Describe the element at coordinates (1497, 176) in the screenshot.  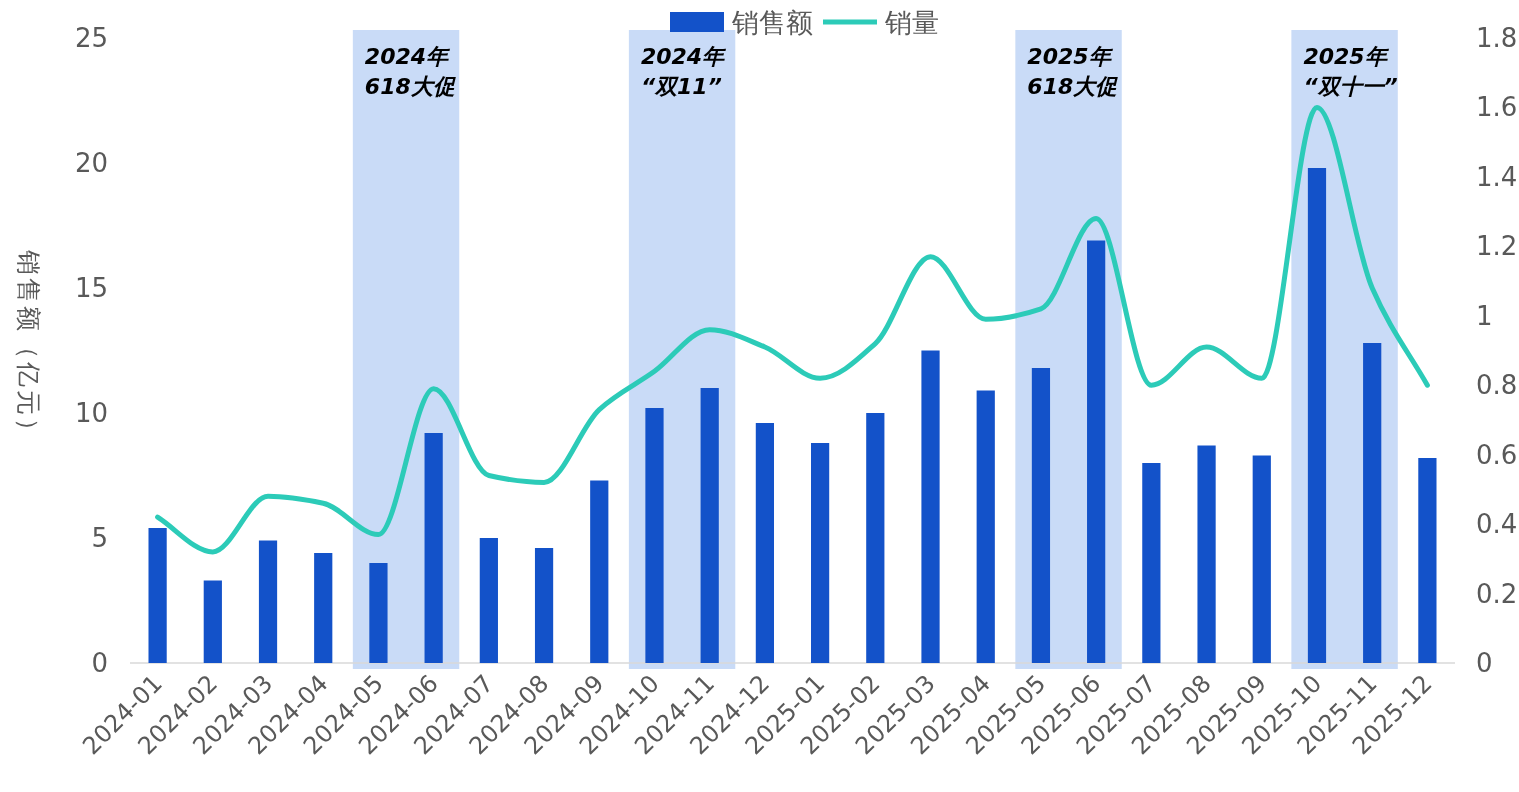
I see `y2-tick-label: 1.4` at that location.